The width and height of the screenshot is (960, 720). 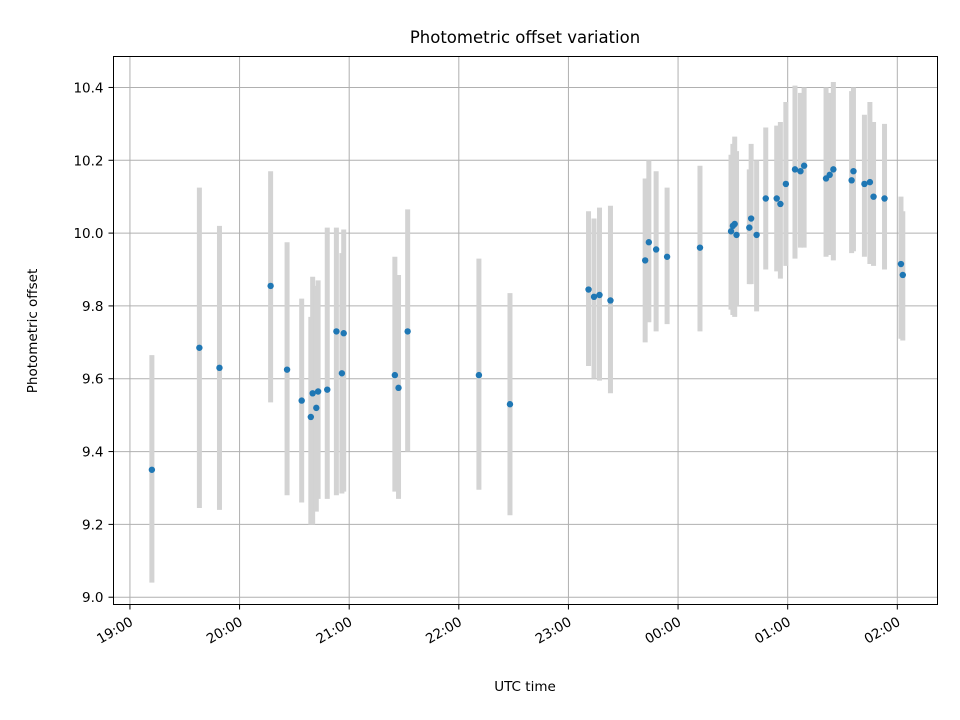 What do you see at coordinates (525, 37) in the screenshot?
I see `chart-title: Photometric offset variation` at bounding box center [525, 37].